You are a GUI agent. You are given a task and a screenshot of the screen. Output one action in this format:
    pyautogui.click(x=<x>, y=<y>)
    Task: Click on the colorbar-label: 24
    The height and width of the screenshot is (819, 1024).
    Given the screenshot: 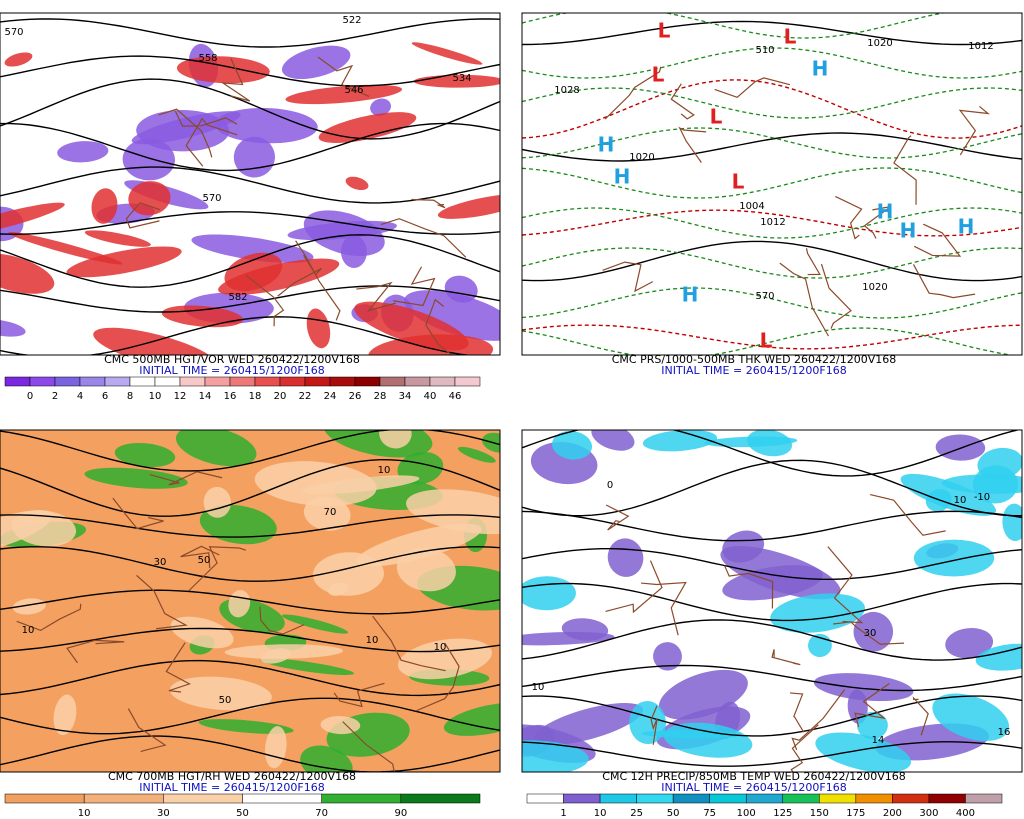 What is the action you would take?
    pyautogui.click(x=330, y=396)
    